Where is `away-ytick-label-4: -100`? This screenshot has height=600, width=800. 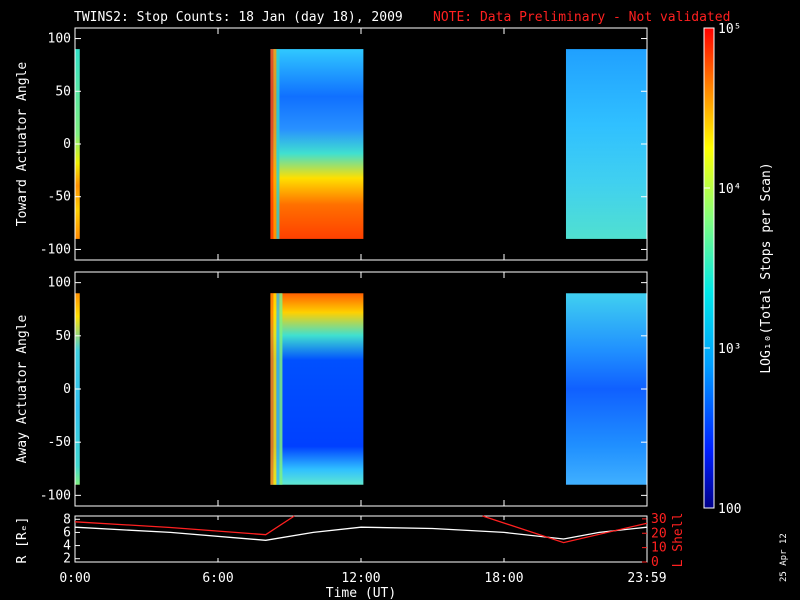
away-ytick-label-4: -100 is located at coordinates (55, 495).